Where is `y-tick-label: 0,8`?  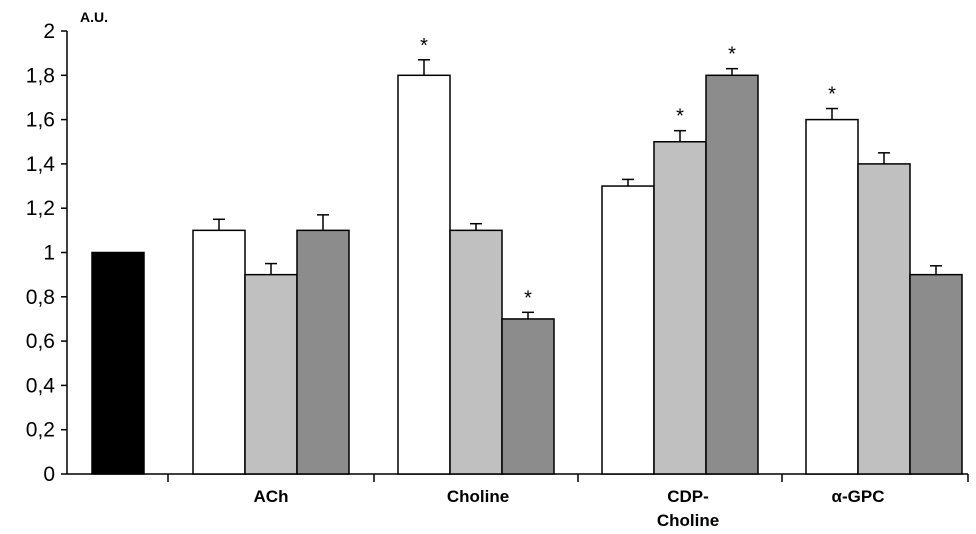
y-tick-label: 0,8 is located at coordinates (40, 297).